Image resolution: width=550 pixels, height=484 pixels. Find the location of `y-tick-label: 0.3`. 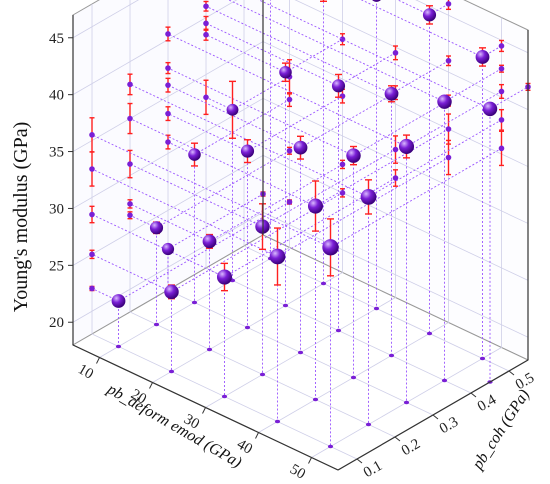

y-tick-label: 0.3 is located at coordinates (449, 425).